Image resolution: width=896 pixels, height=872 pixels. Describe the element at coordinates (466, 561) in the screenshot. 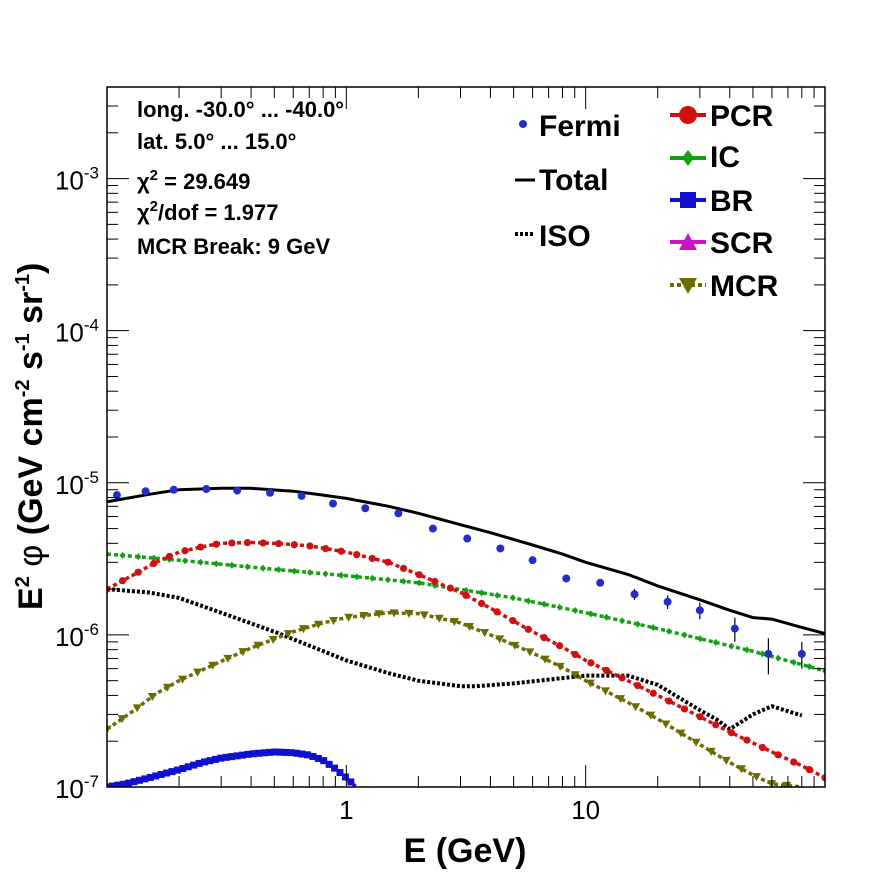

I see `series-total-line` at that location.